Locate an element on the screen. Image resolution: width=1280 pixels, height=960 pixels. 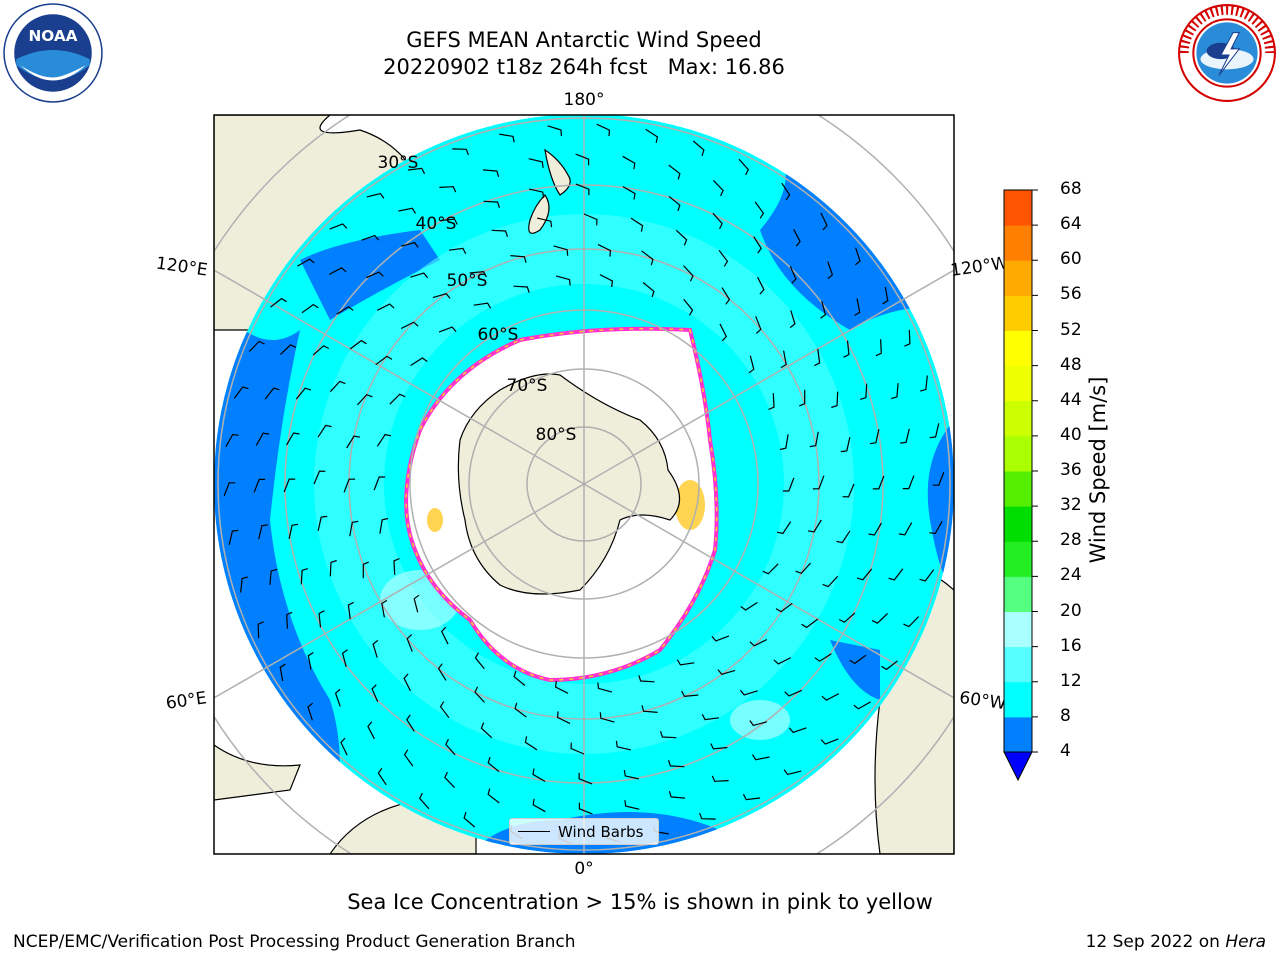
colorbar-title: Wind Speed [m/s] is located at coordinates (1098, 470).